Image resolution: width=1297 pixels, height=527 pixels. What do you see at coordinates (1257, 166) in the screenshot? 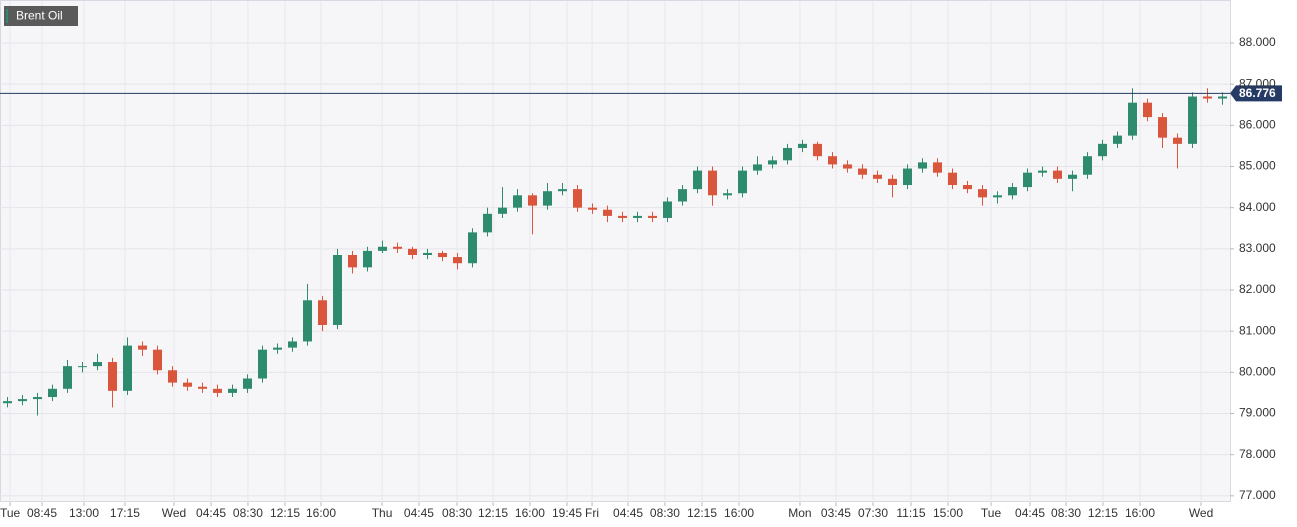
I see `y-tick-label: 85.000` at bounding box center [1257, 166].